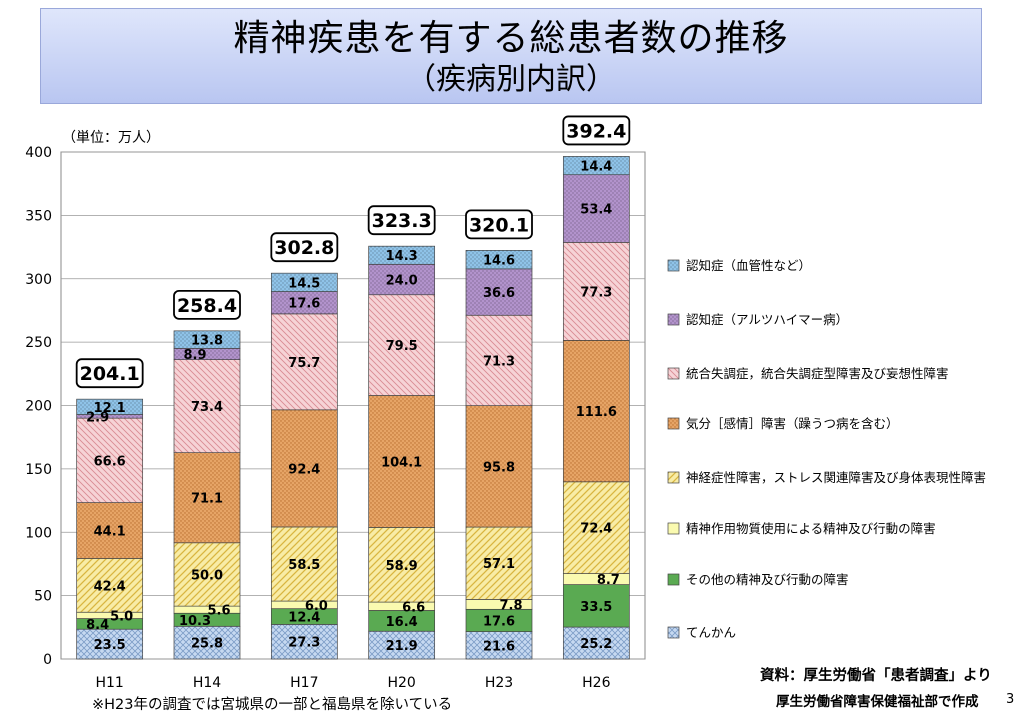 The width and height of the screenshot is (1024, 724). I want to click on segment-label: 58.5, so click(304, 565).